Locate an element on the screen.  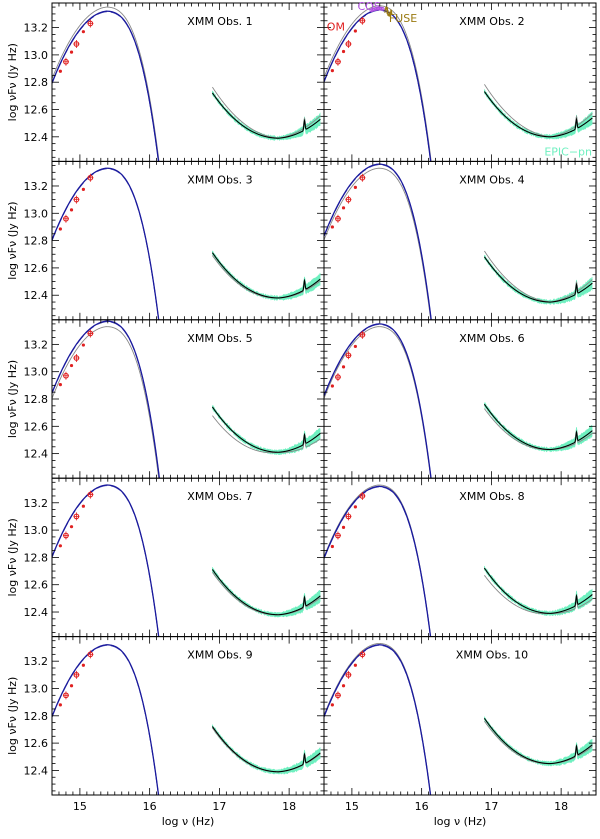
panel-8: XMM Obs. 8 is located at coordinates (460, 557).